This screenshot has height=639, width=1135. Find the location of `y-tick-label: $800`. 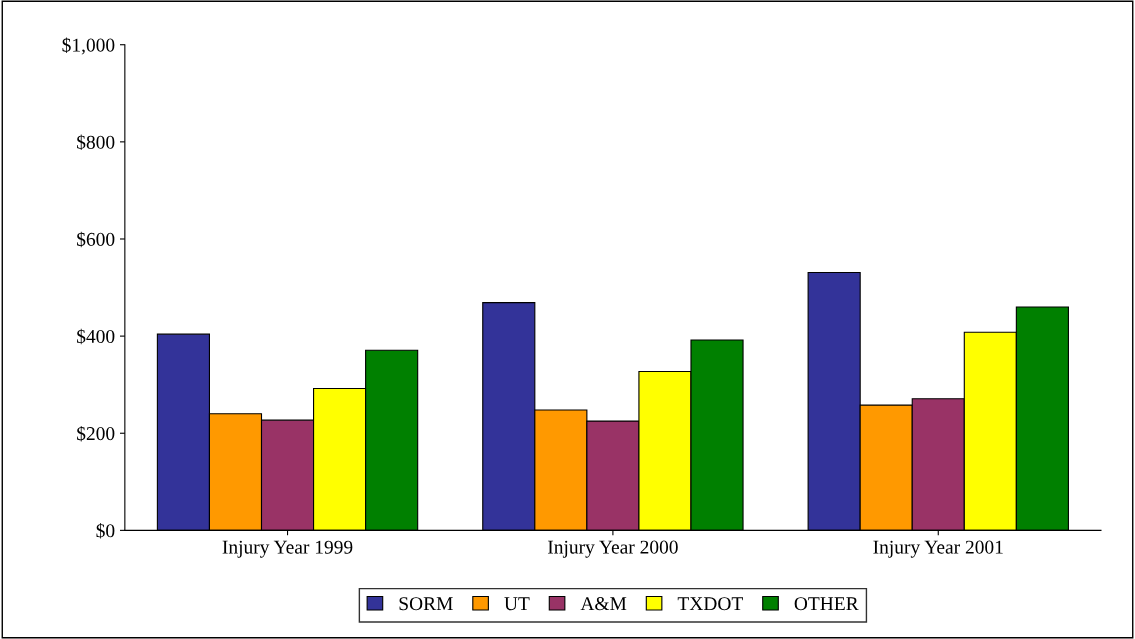

y-tick-label: $800 is located at coordinates (96, 142).